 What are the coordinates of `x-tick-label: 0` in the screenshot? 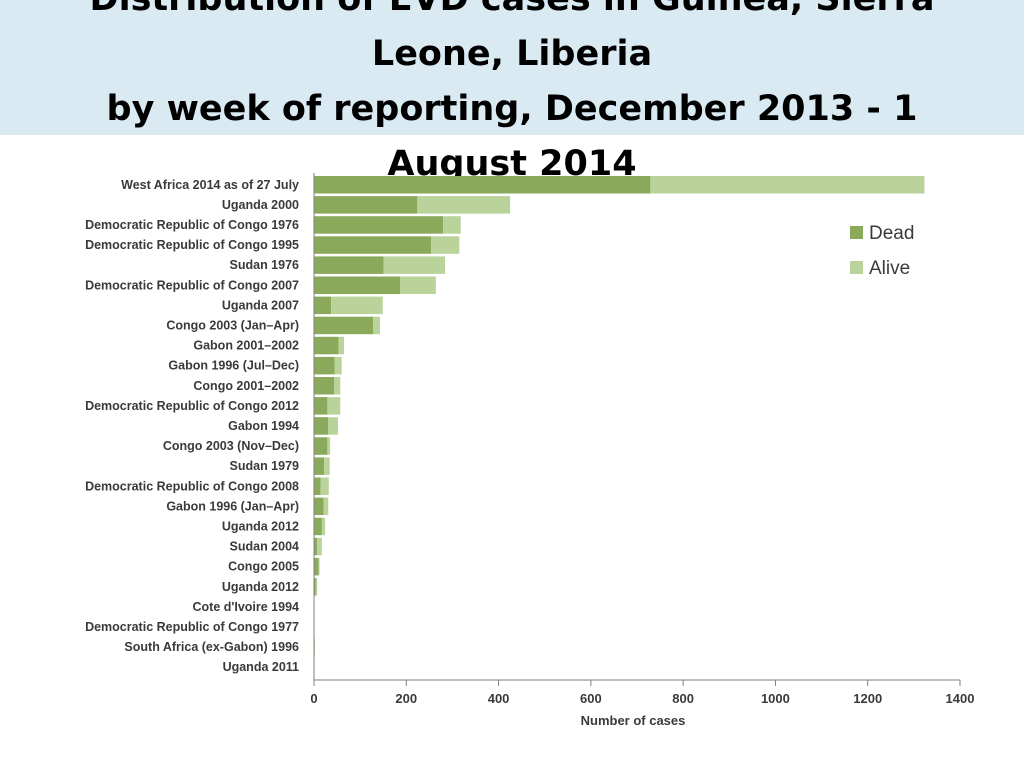 It's located at (313, 698).